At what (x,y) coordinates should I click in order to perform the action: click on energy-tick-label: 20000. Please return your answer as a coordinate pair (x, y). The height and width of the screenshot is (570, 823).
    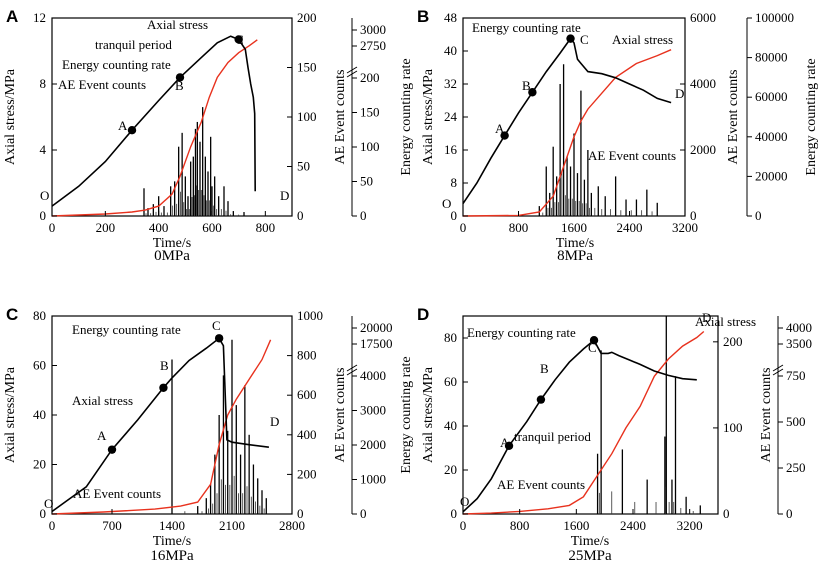
    Looking at the image, I should click on (376, 327).